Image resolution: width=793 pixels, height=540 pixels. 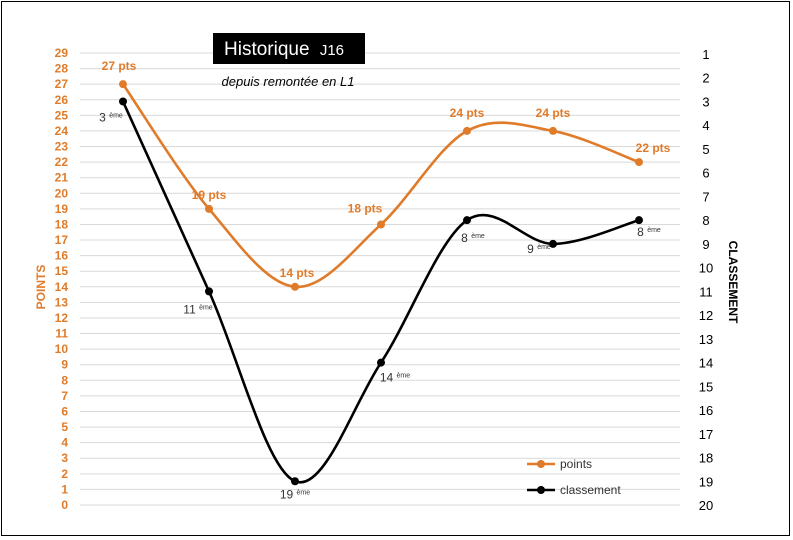 I want to click on chart-title-main: Historique, so click(x=267, y=49).